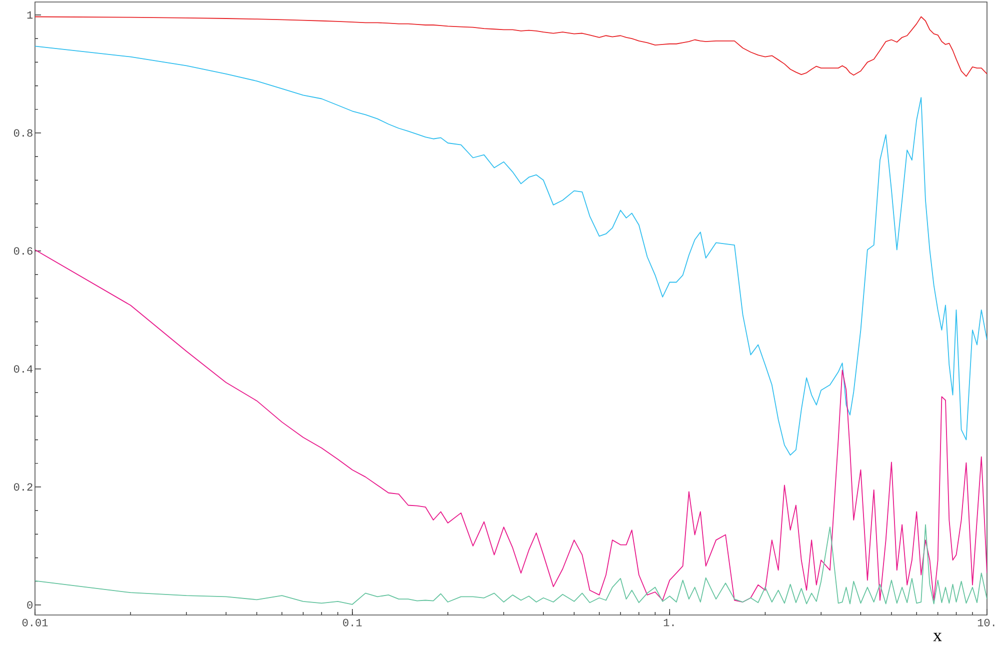  What do you see at coordinates (29, 605) in the screenshot?
I see `y-tick-label: 0` at bounding box center [29, 605].